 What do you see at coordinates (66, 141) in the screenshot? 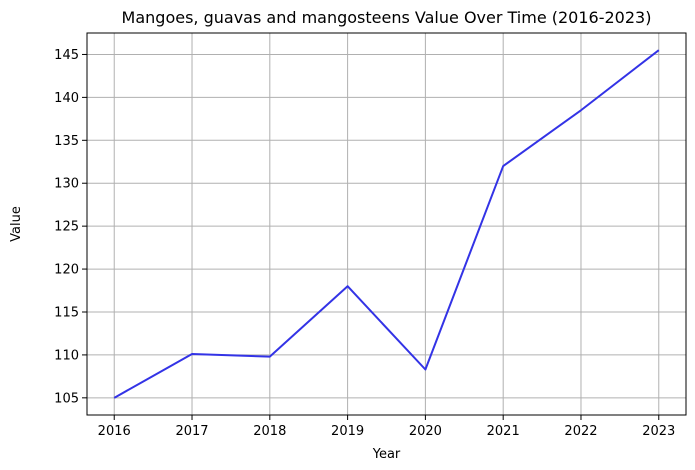
I see `y-tick-label: 135` at bounding box center [66, 141].